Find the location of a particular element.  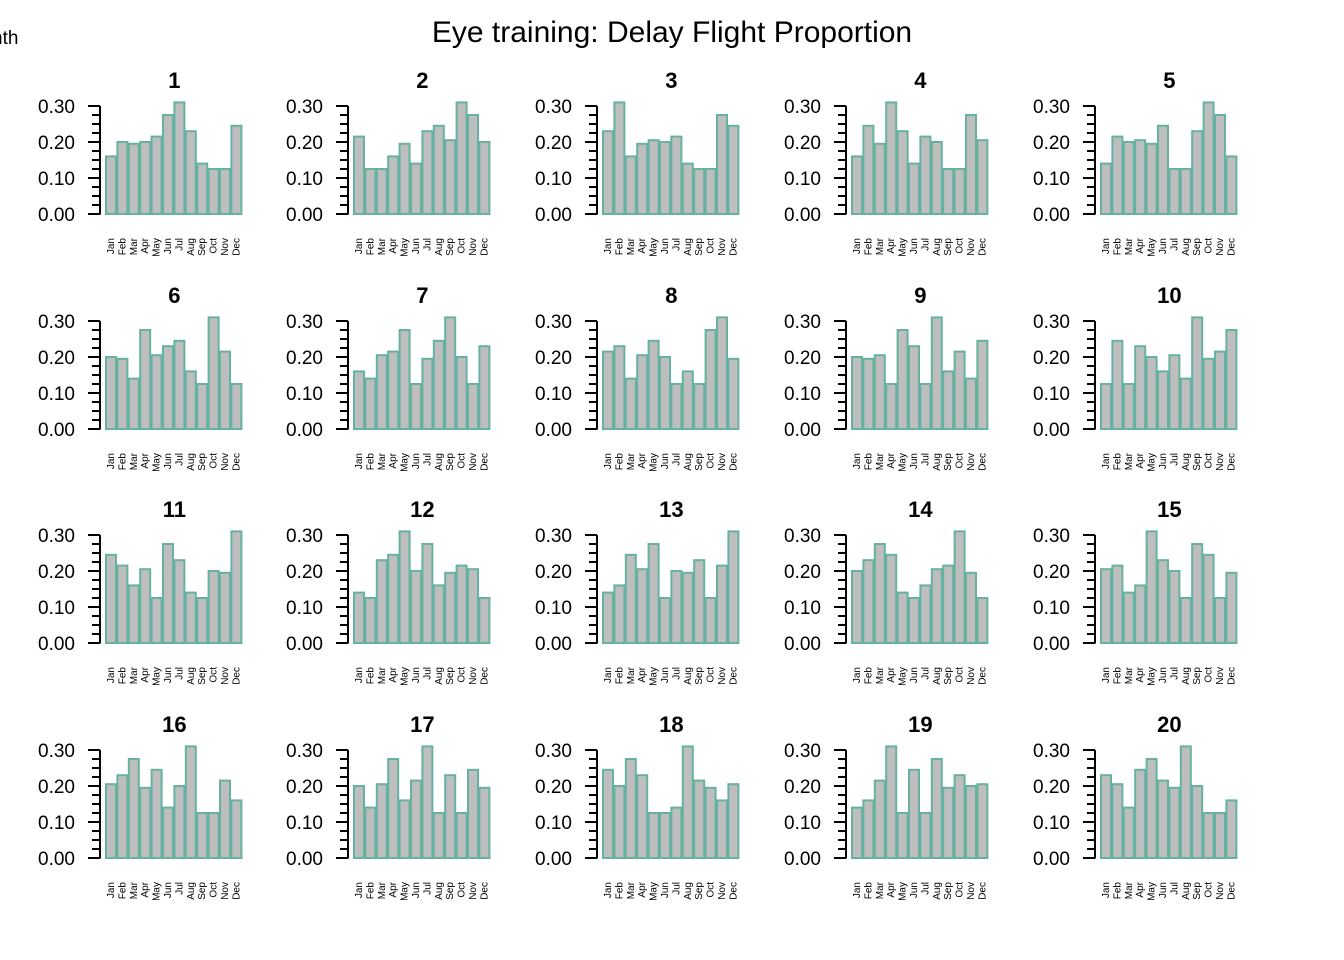

panel-title: 3 is located at coordinates (671, 80).